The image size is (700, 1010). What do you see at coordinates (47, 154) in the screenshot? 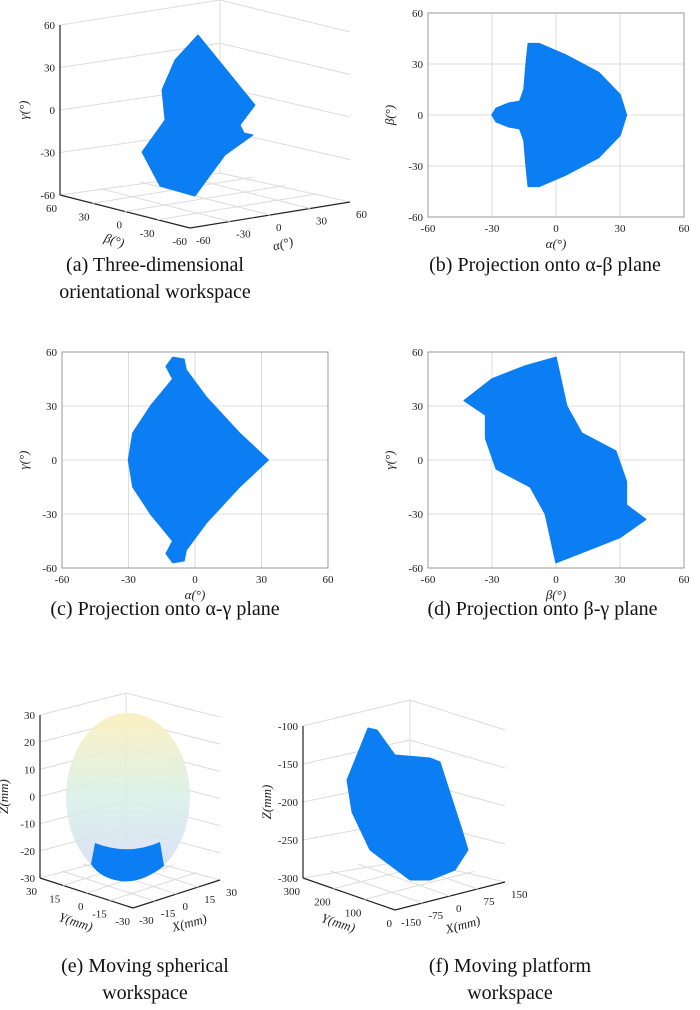
I see `z-tick-label: -30` at bounding box center [47, 154].